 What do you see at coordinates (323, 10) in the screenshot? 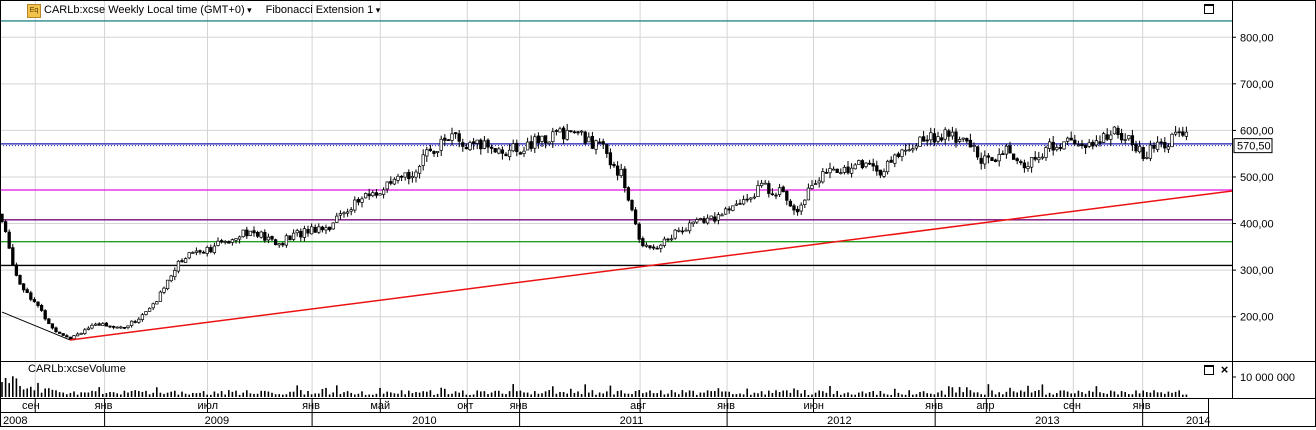
I see `indicator-dropdown: Fibonacci Extension 1` at bounding box center [323, 10].